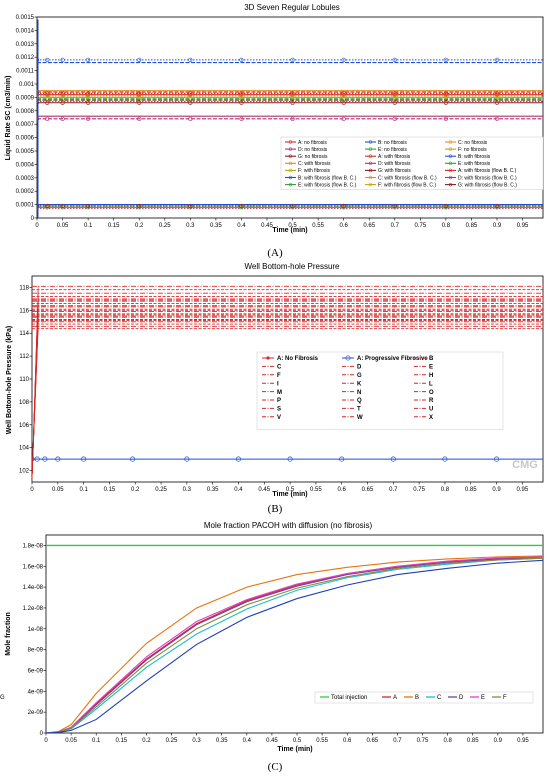  Describe the element at coordinates (24, 380) in the screenshot. I see `y-tick-label: 110` at that location.